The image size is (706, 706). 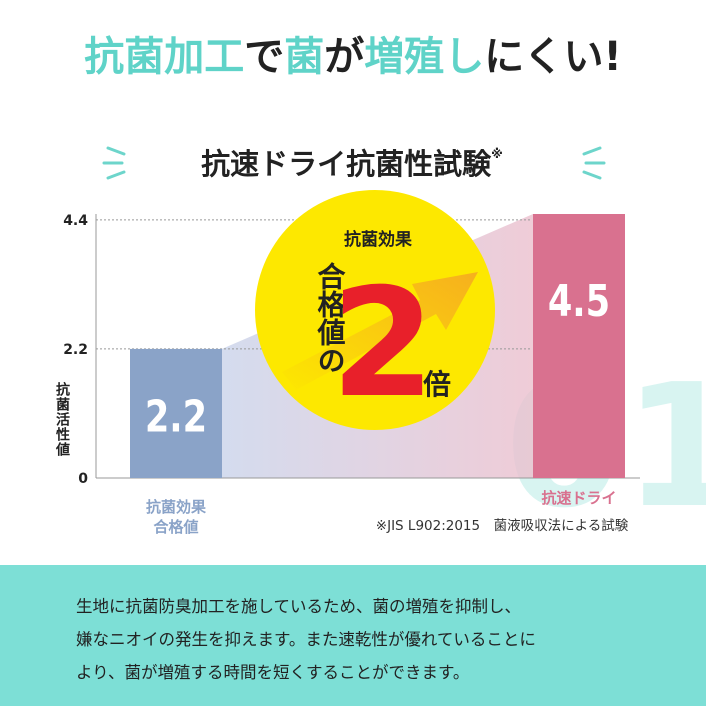 I want to click on title-part: にくい!, so click(x=552, y=57).